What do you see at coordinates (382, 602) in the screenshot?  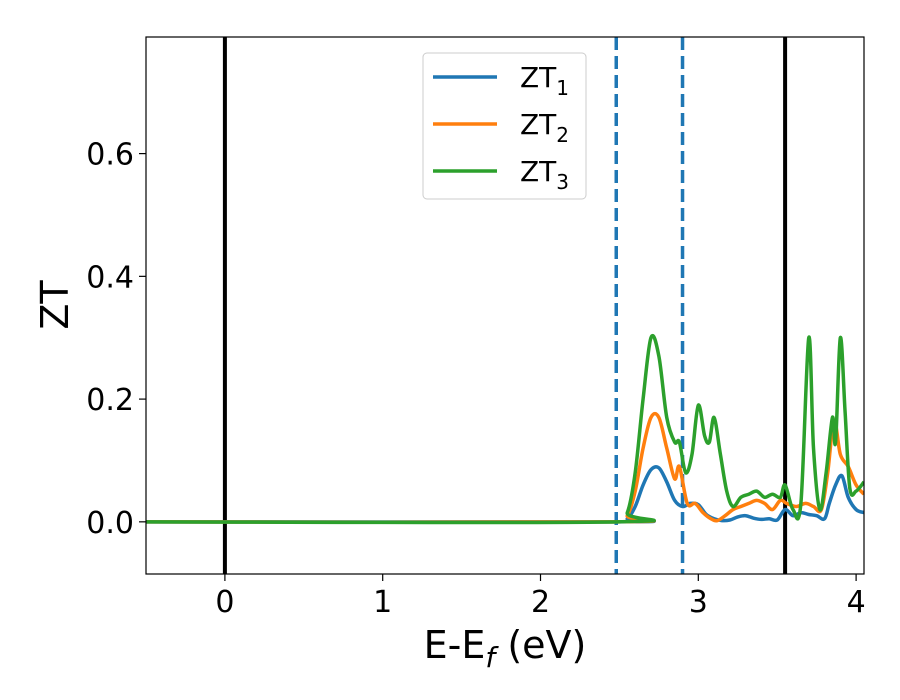 I see `x-tick-label: 1` at bounding box center [382, 602].